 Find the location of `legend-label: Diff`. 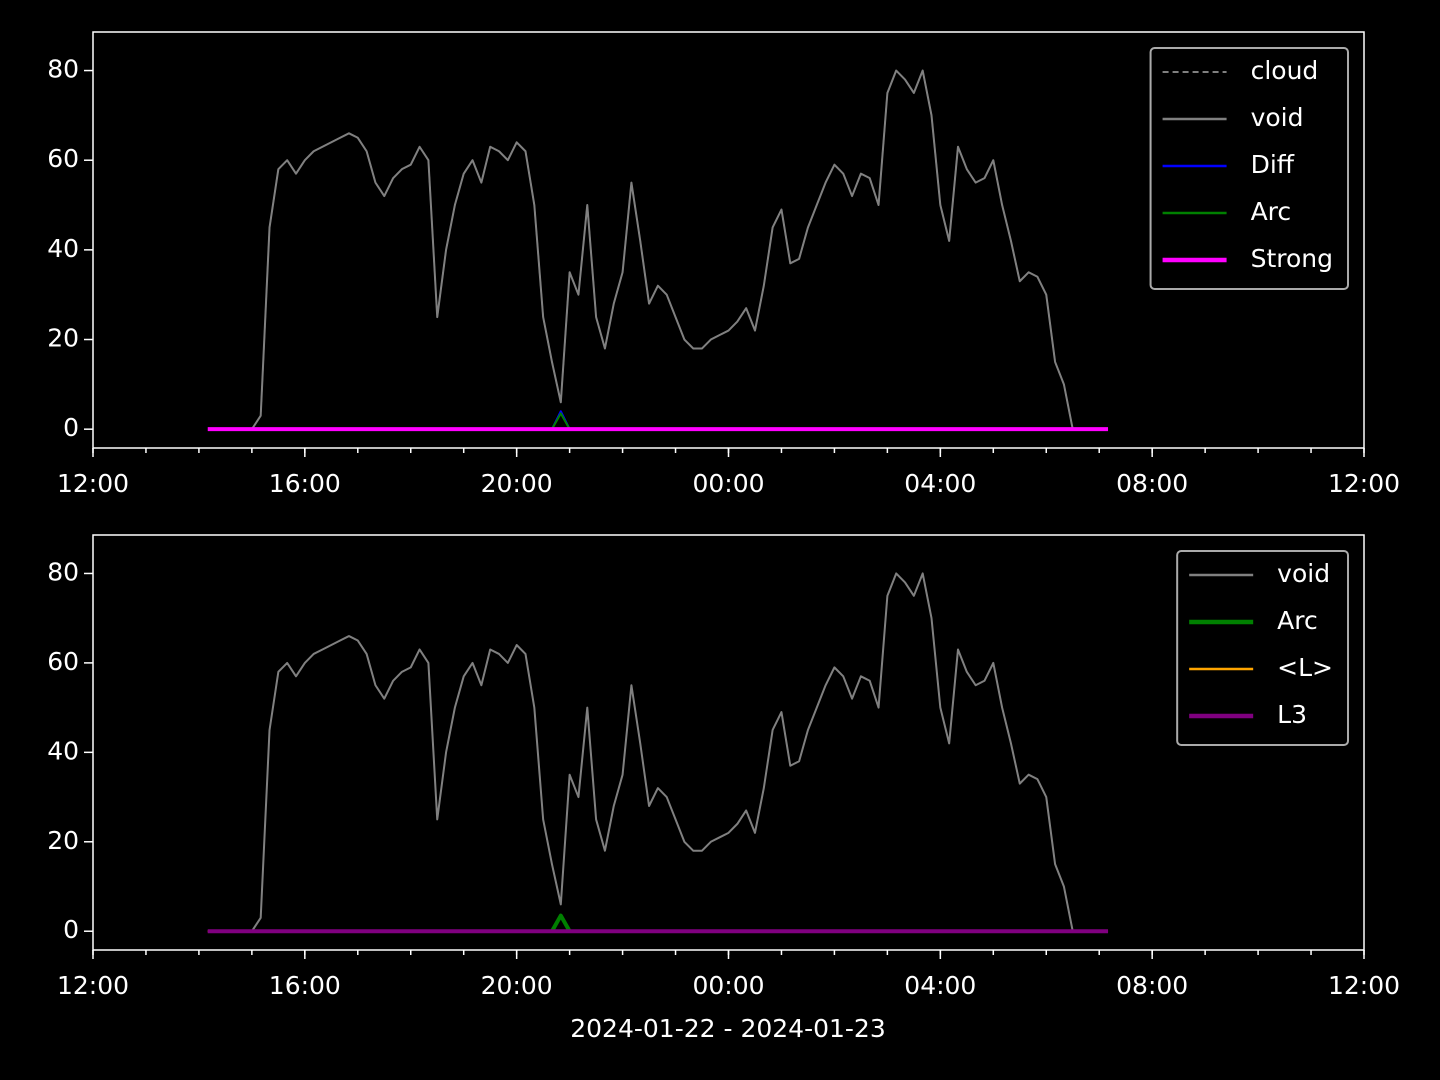

legend-label: Diff is located at coordinates (1273, 164).